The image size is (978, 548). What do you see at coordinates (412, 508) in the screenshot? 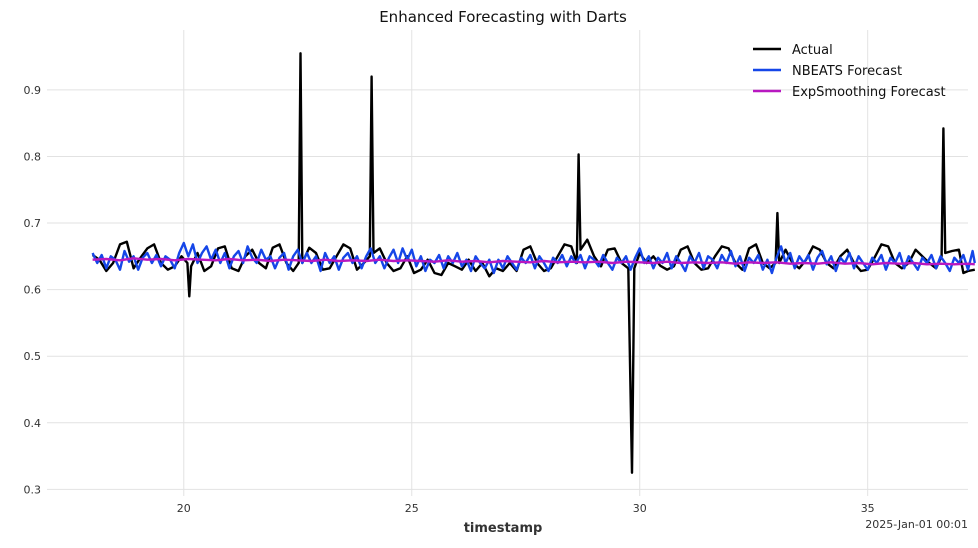
I see `x-tick-label: 25` at bounding box center [412, 508].